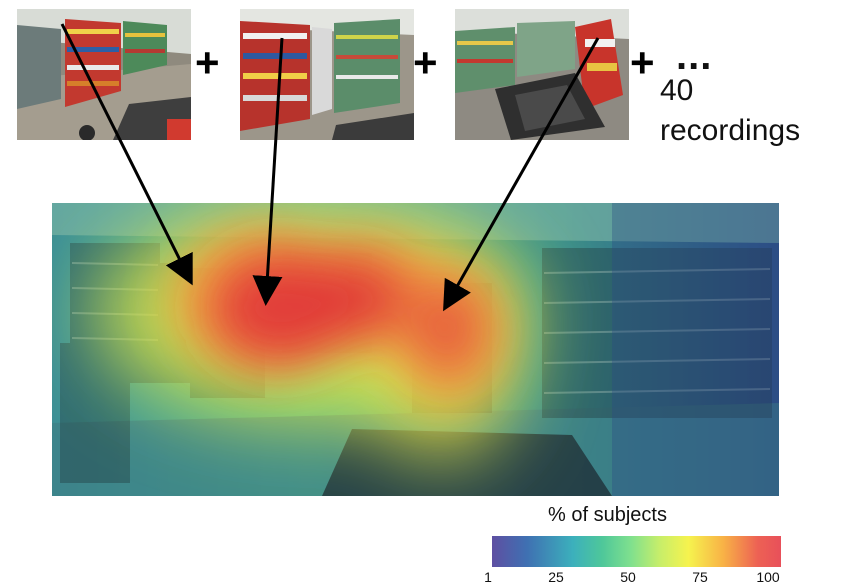  What do you see at coordinates (636, 551) in the screenshot?
I see `colorbar` at bounding box center [636, 551].